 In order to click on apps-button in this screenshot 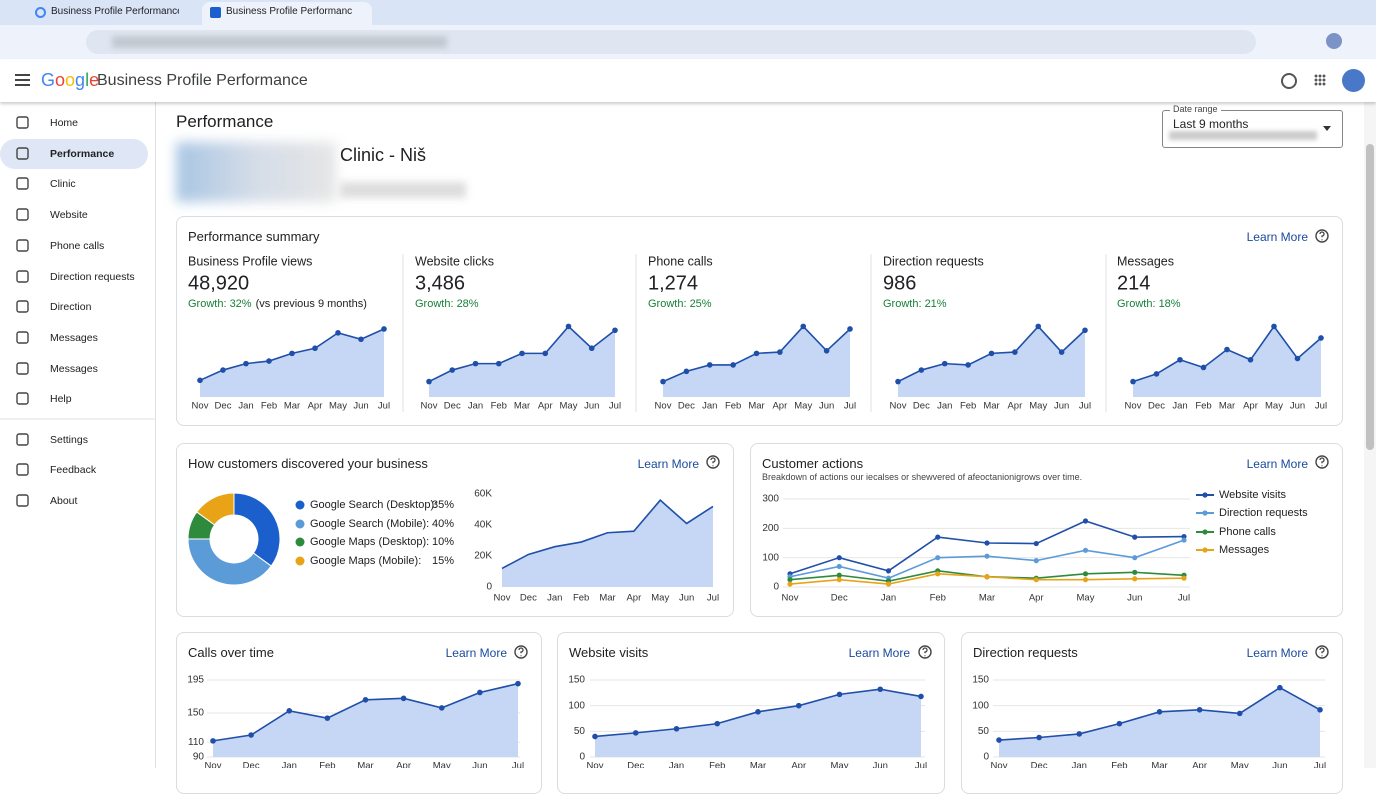, I will do `click(1320, 80)`.